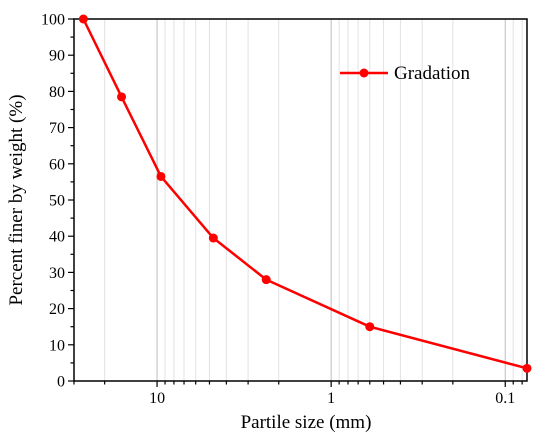 The height and width of the screenshot is (434, 550). What do you see at coordinates (57, 201) in the screenshot?
I see `y-tick-label: 50` at bounding box center [57, 201].